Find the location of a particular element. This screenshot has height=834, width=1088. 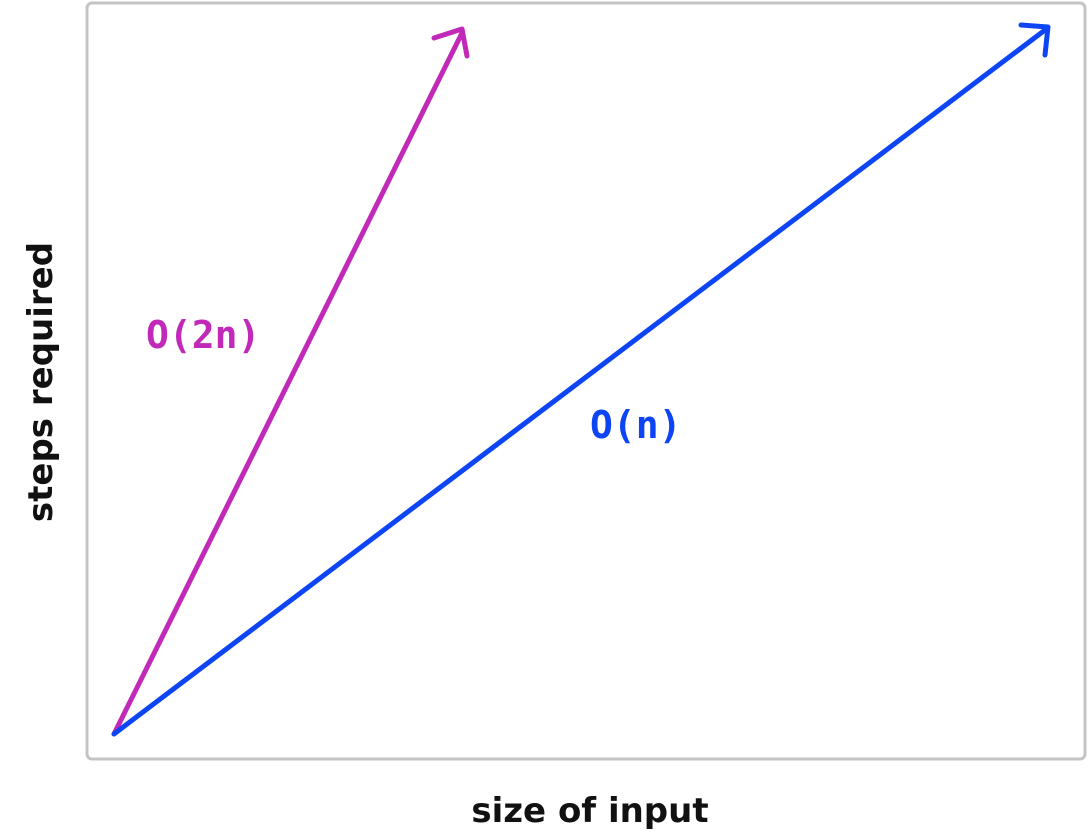

label-o-n: O(n) is located at coordinates (636, 425).